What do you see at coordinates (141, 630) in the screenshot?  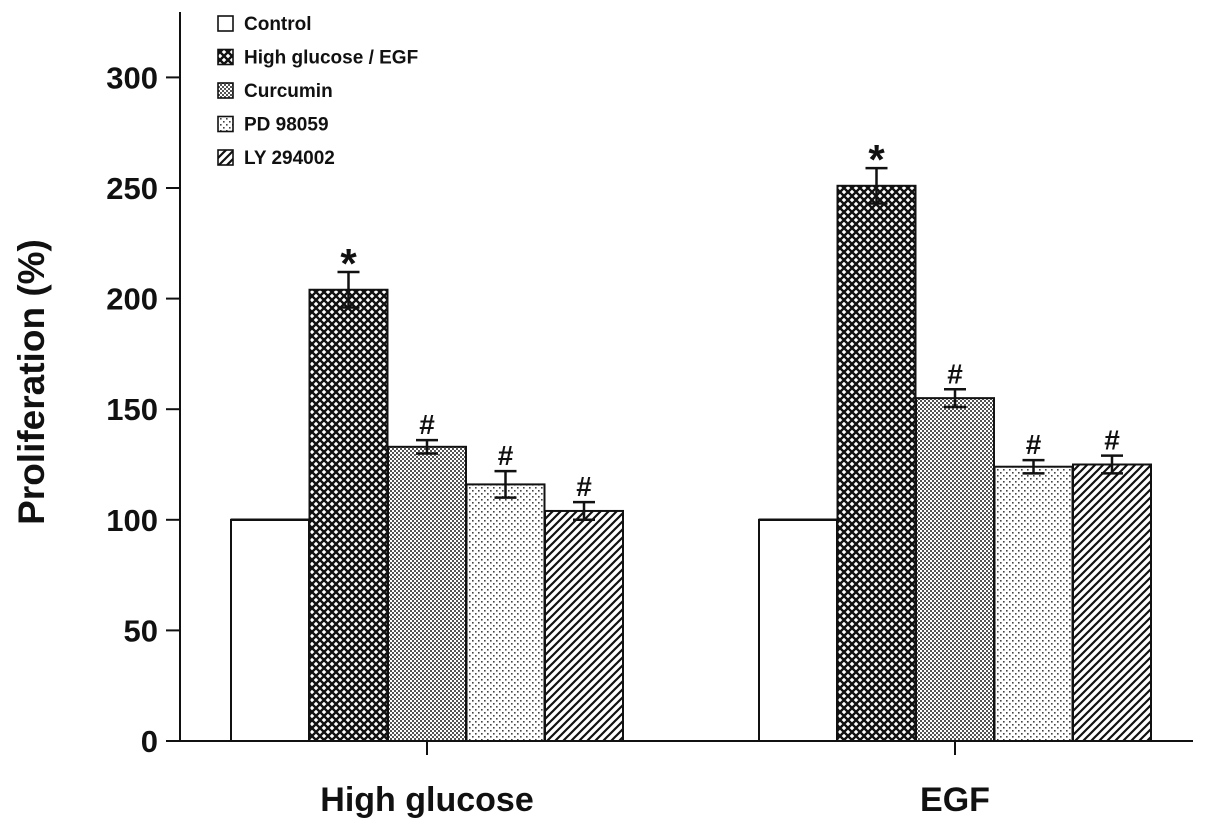 I see `y-tick-label: 50` at bounding box center [141, 630].